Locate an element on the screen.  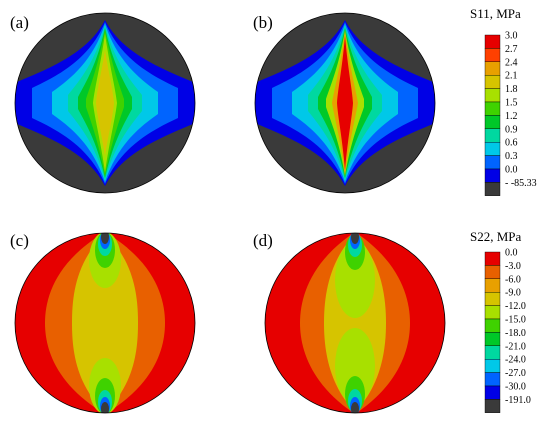
legend-tick-label: 1.2 is located at coordinates (511, 116).